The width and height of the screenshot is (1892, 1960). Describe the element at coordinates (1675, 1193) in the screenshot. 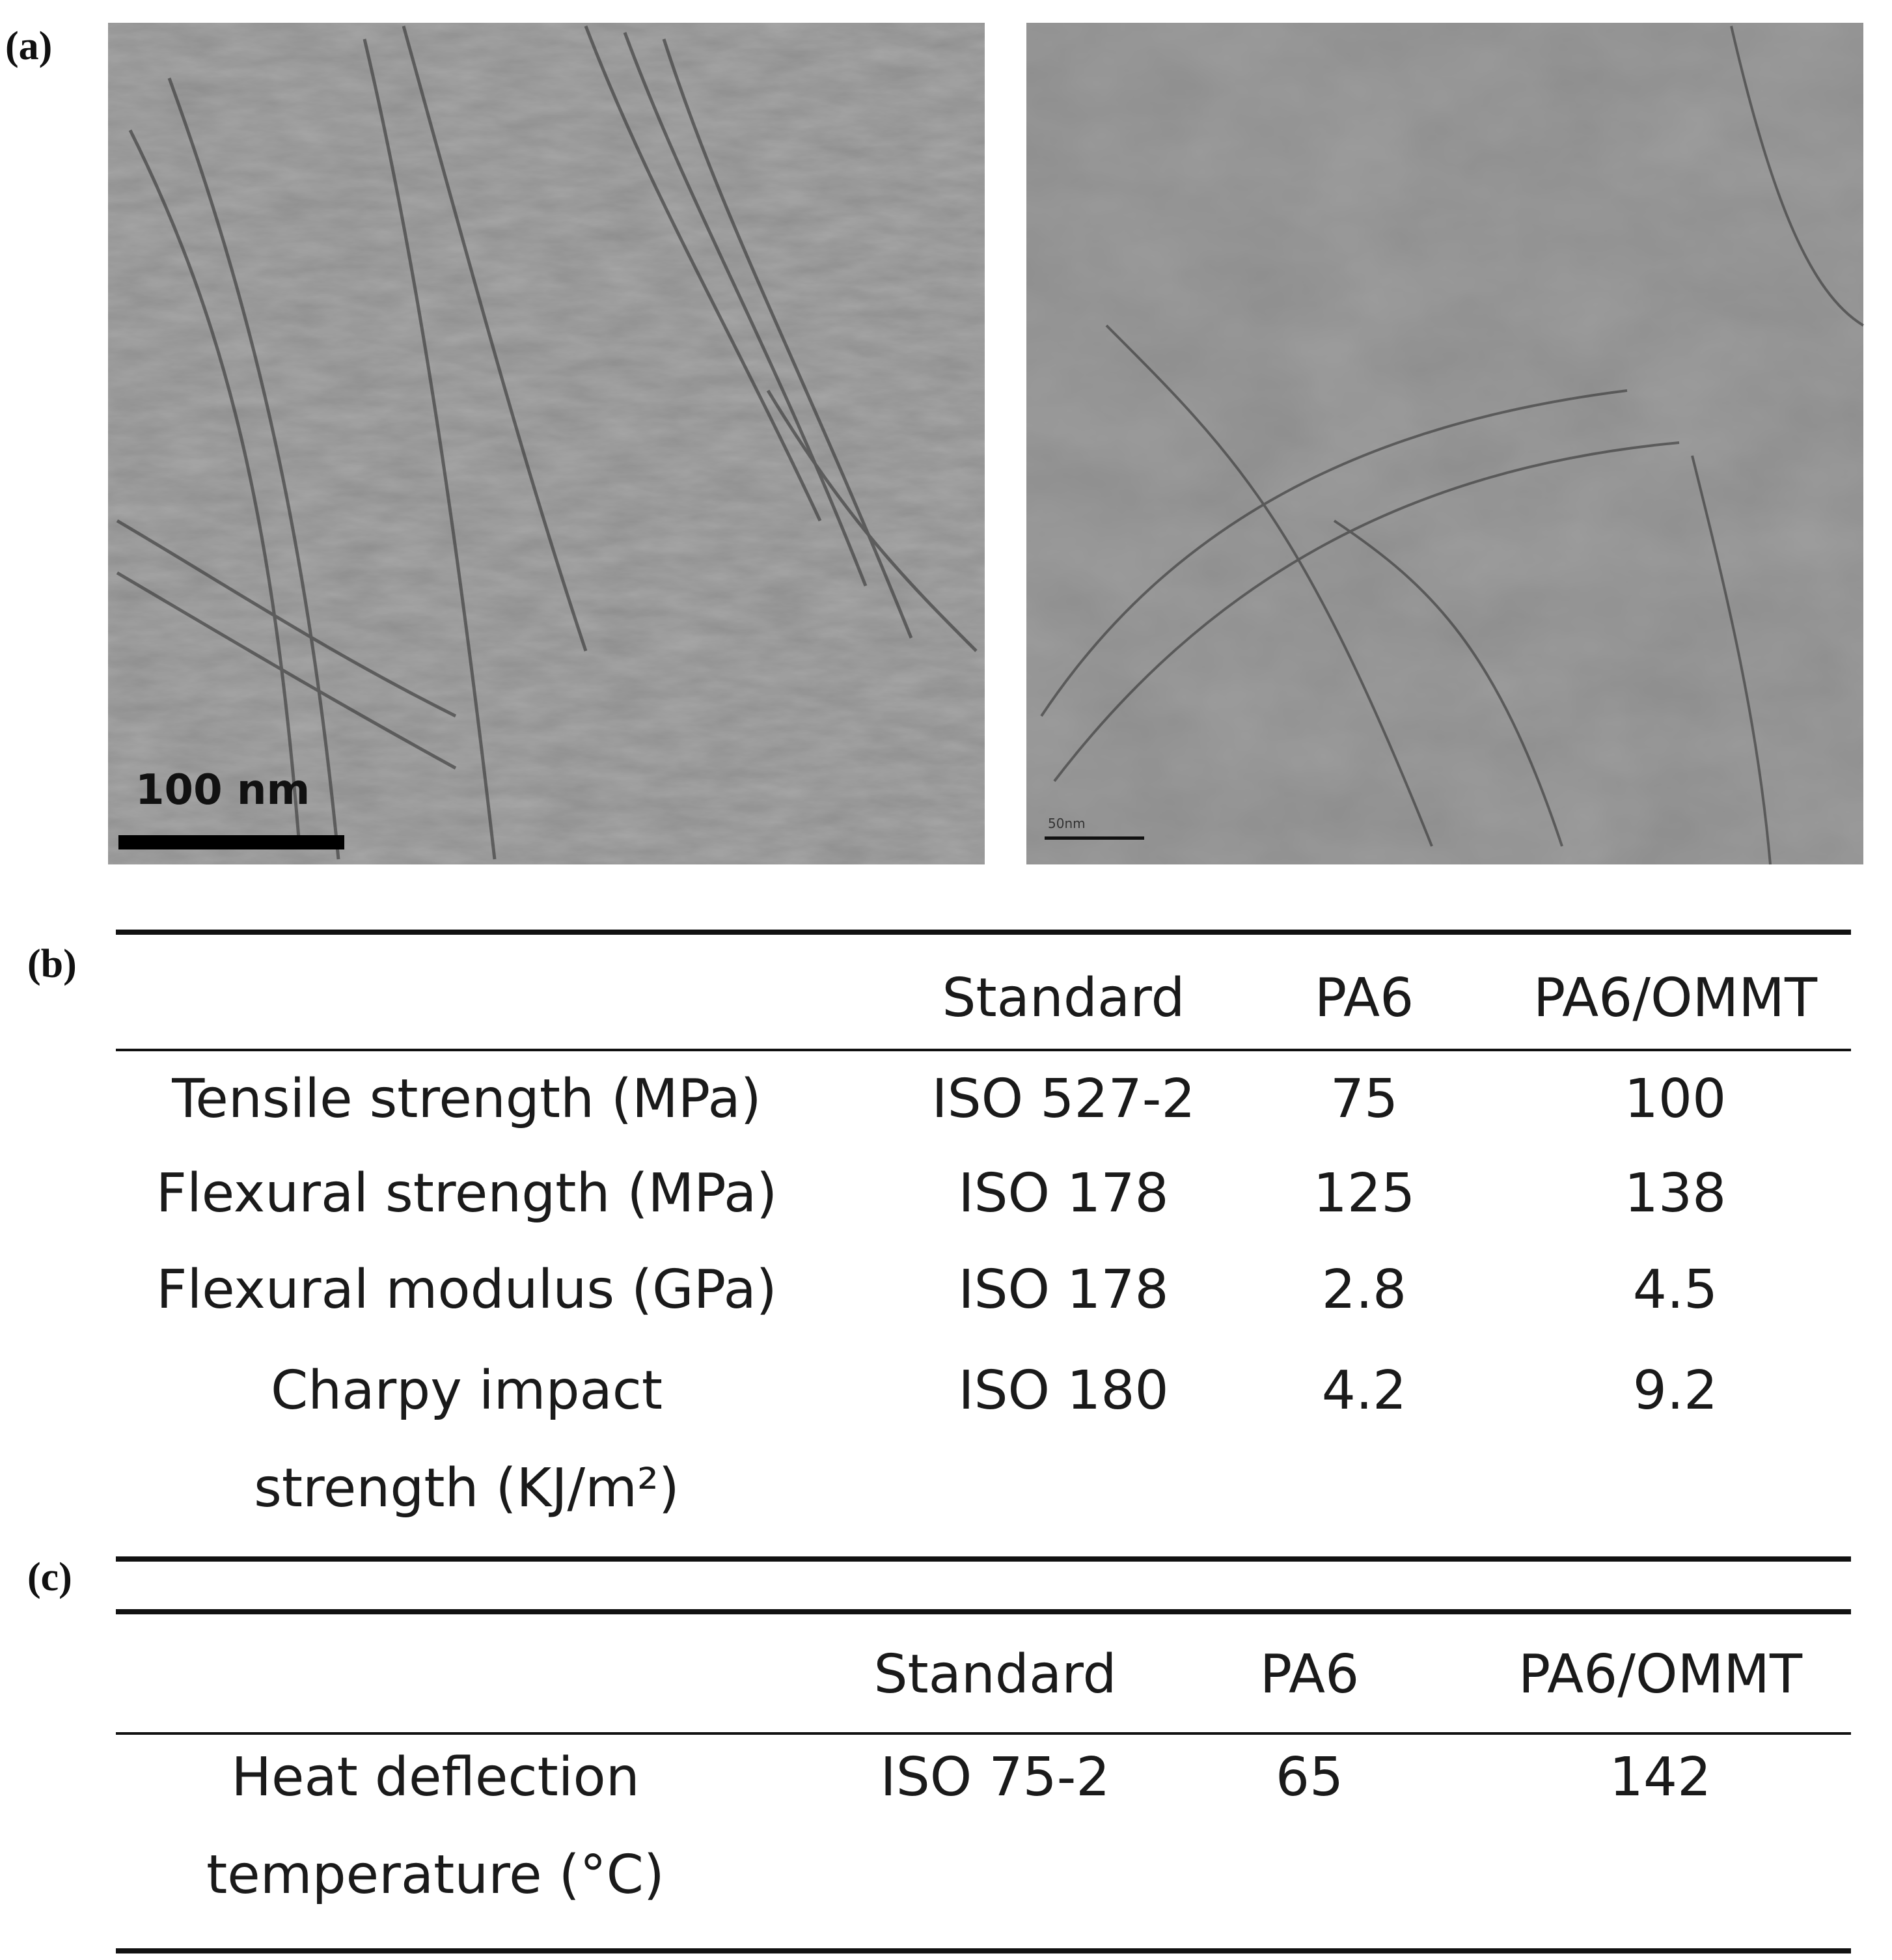

I see `cell: 138` at that location.